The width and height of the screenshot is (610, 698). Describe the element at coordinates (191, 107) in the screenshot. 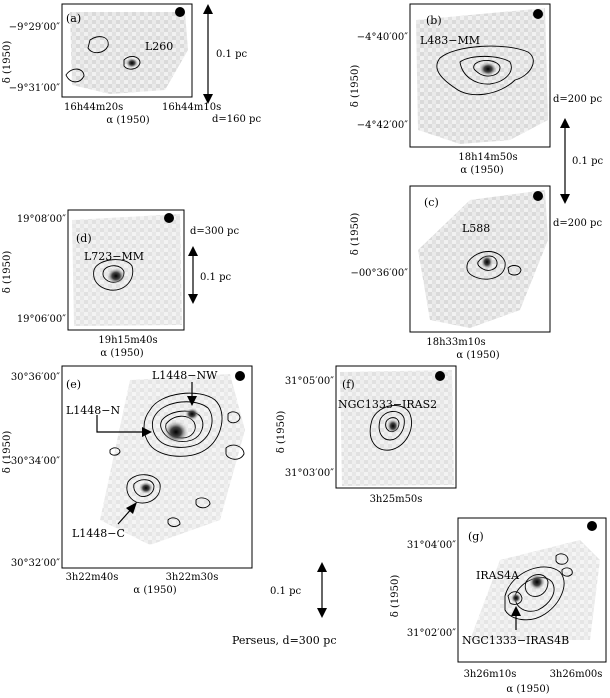

I see `x-tick-label: 16h44m10s` at that location.